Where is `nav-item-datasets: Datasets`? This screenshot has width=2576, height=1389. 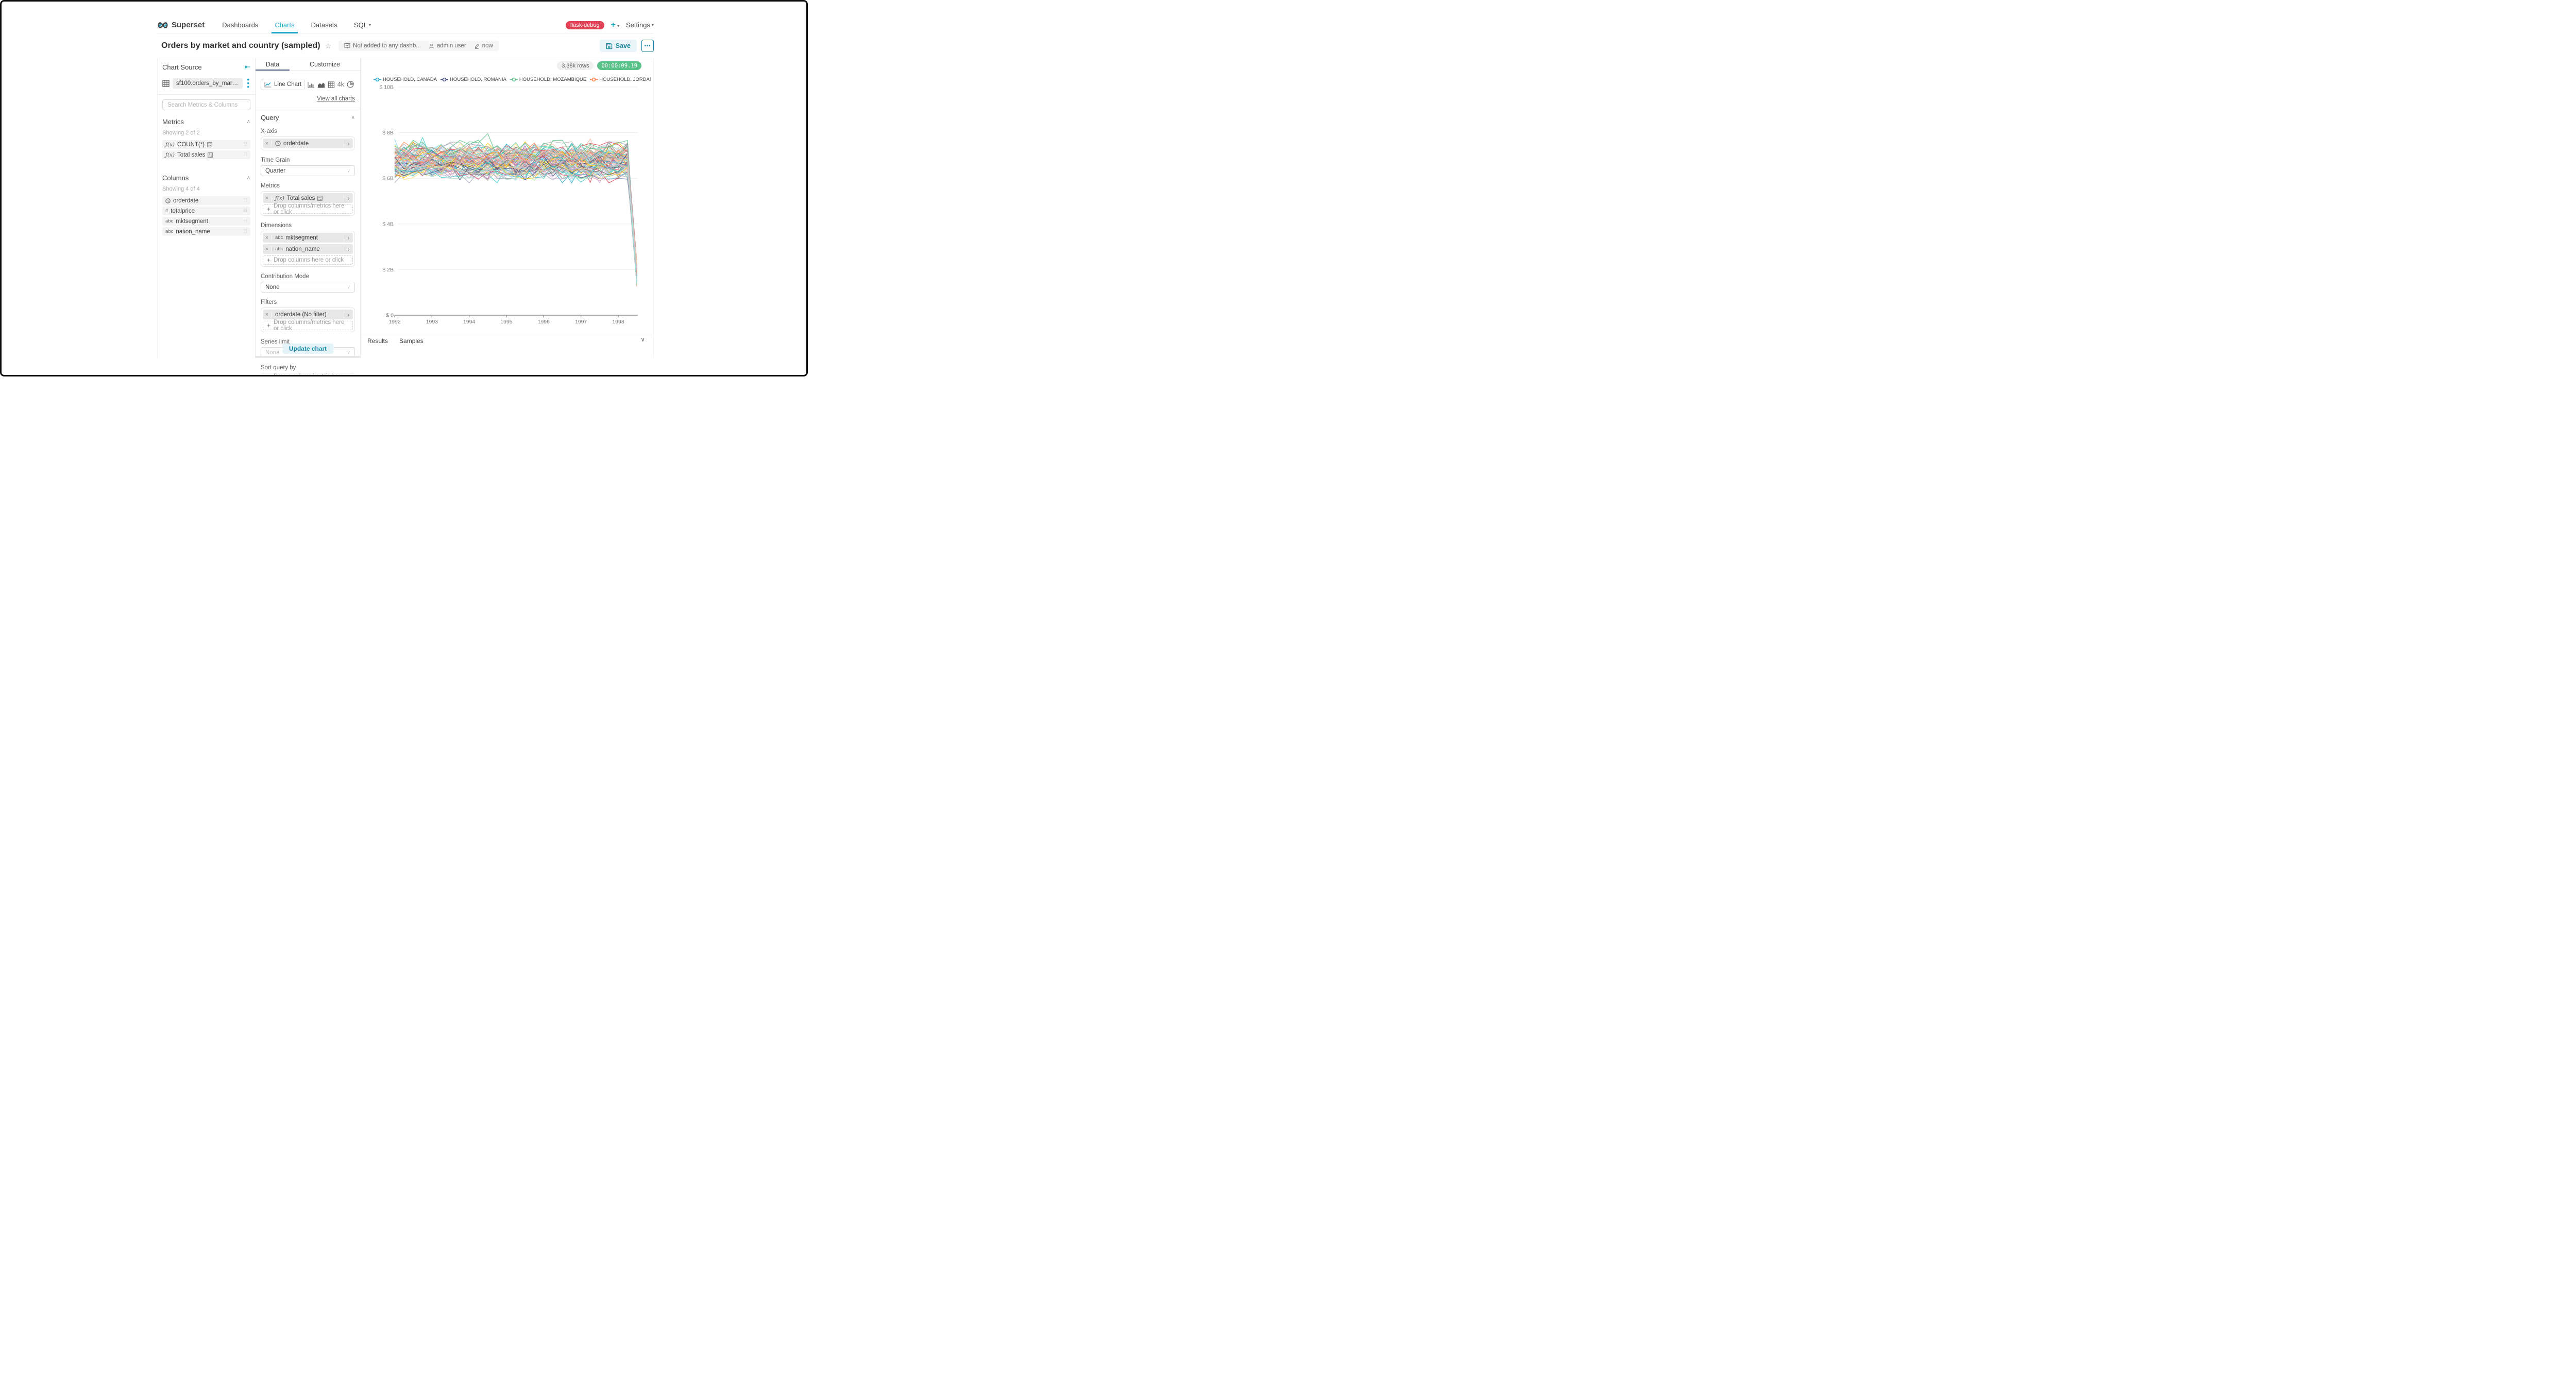
nav-item-datasets: Datasets is located at coordinates (324, 25).